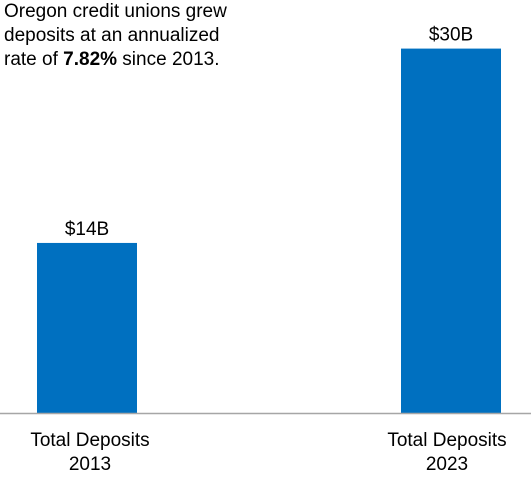 The image size is (531, 479). I want to click on category-label-1-line-1: 2023, so click(447, 464).